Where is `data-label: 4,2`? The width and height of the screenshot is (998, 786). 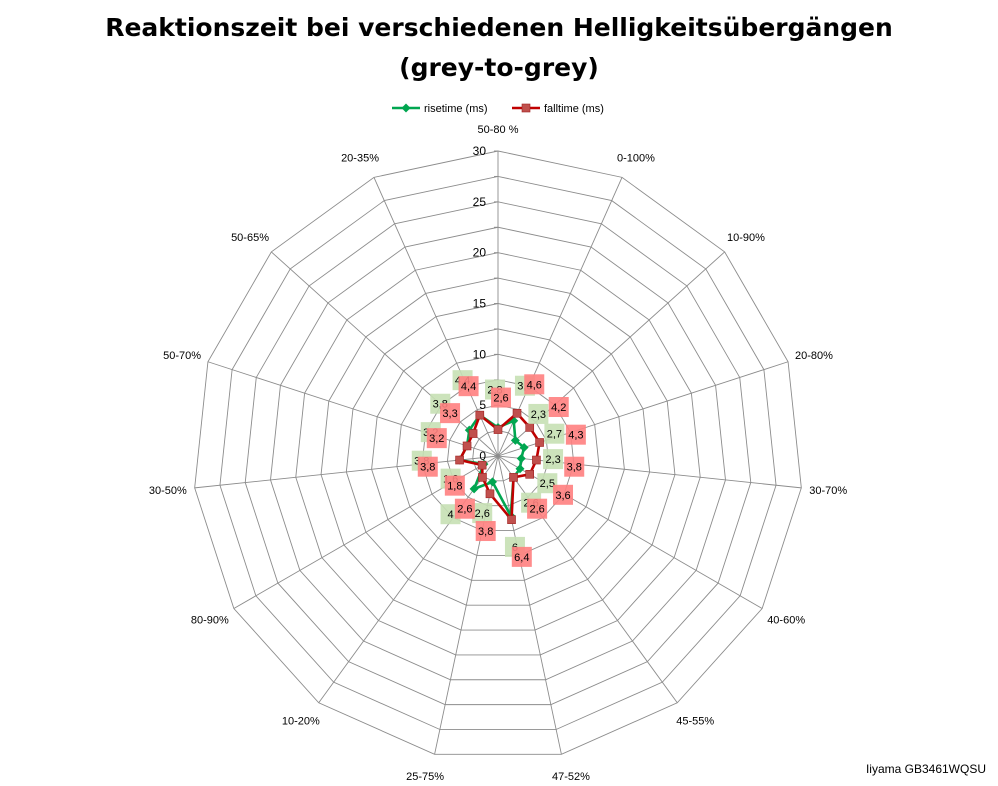
data-label: 4,2 is located at coordinates (558, 407).